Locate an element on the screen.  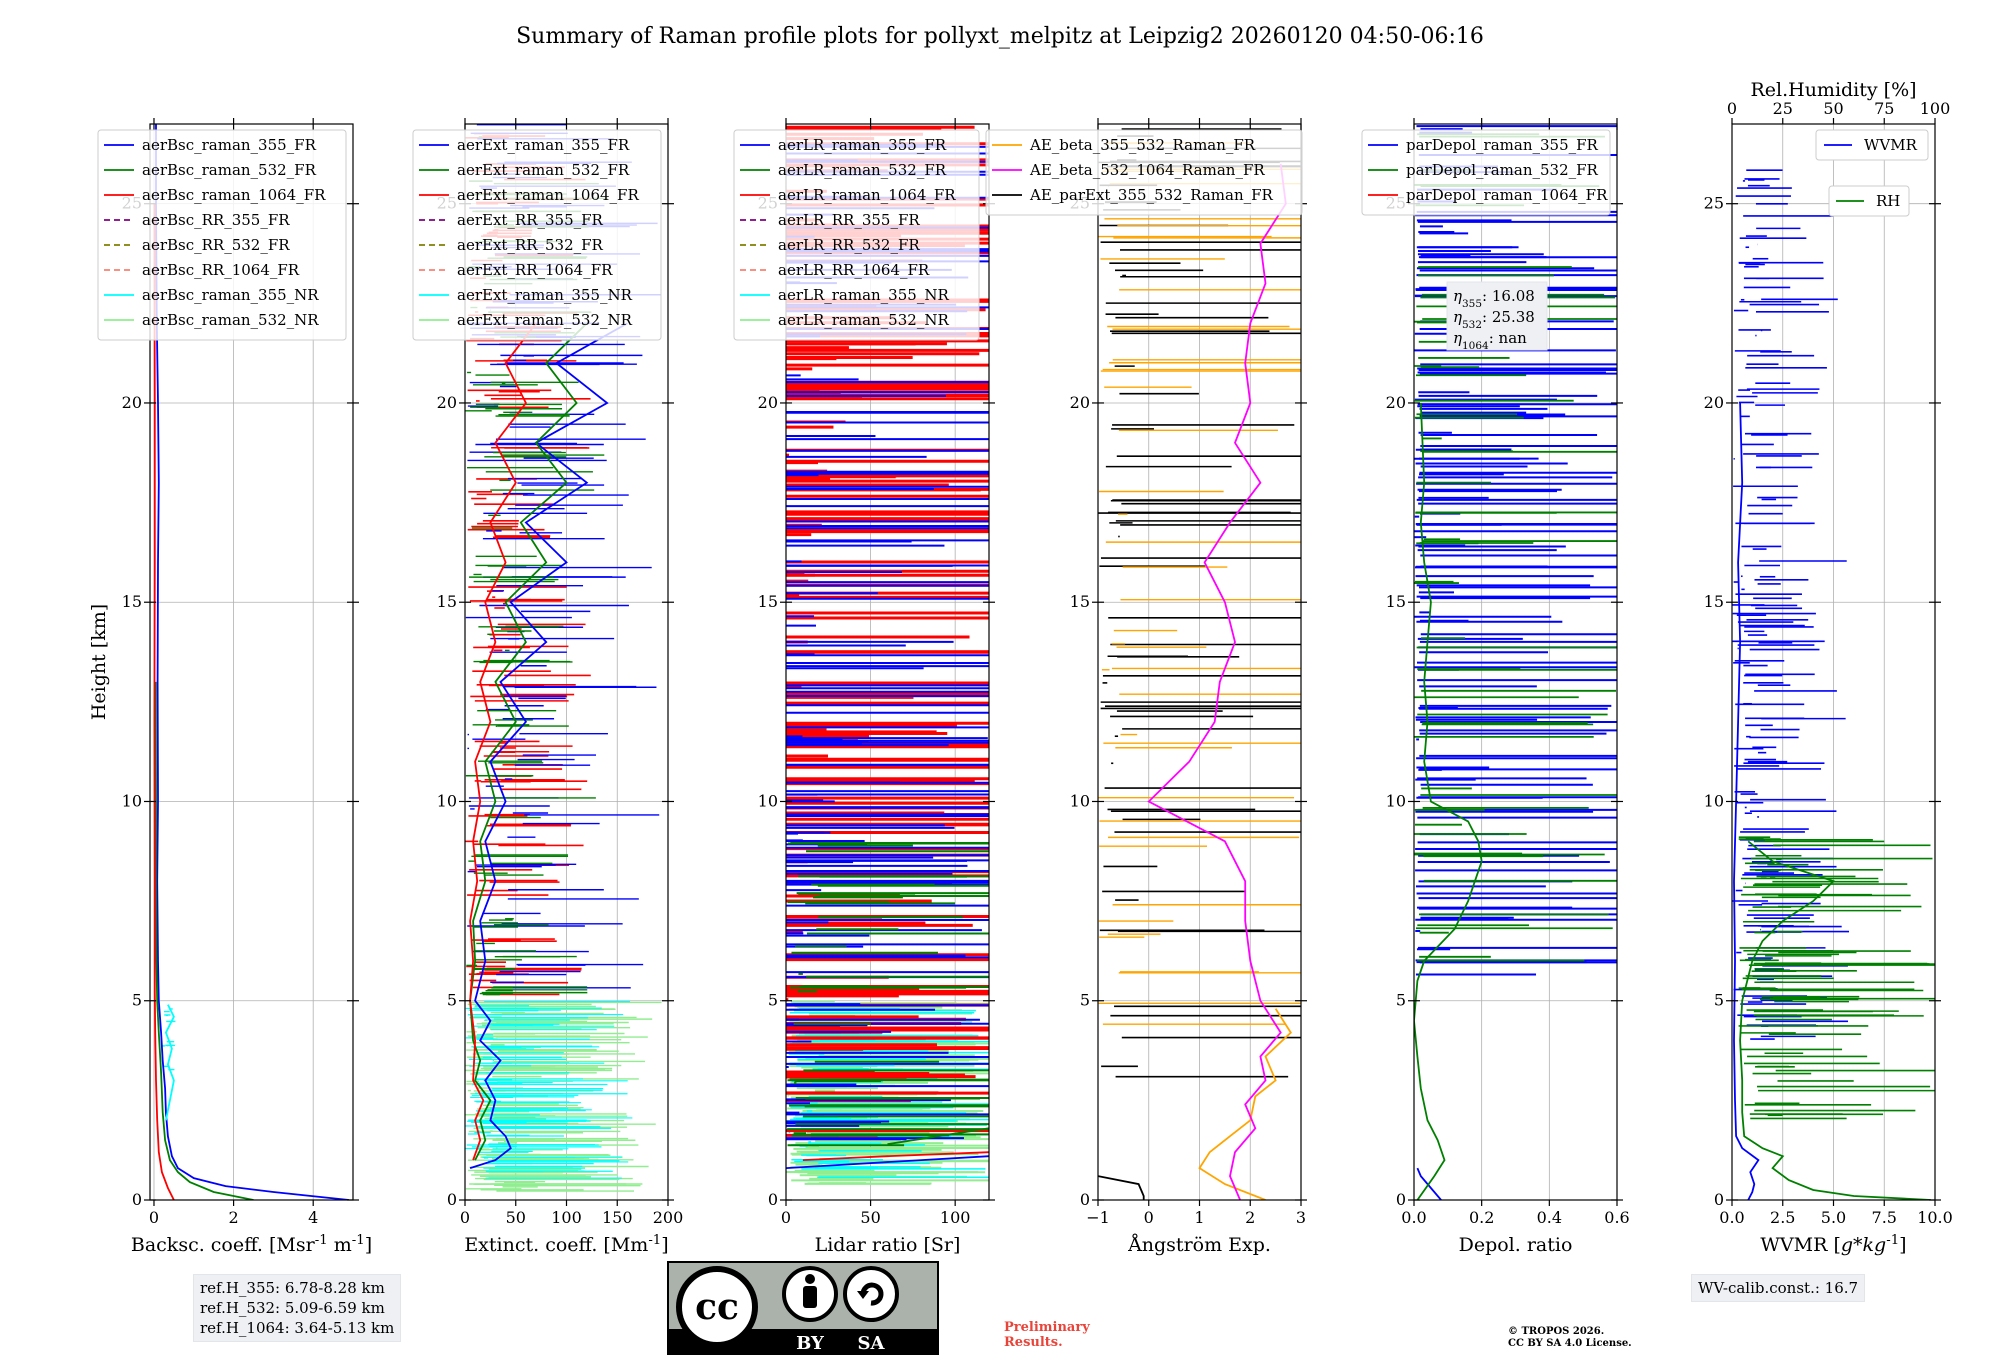
legend-entry: aerLR_RR_355_FR is located at coordinates (849, 220).